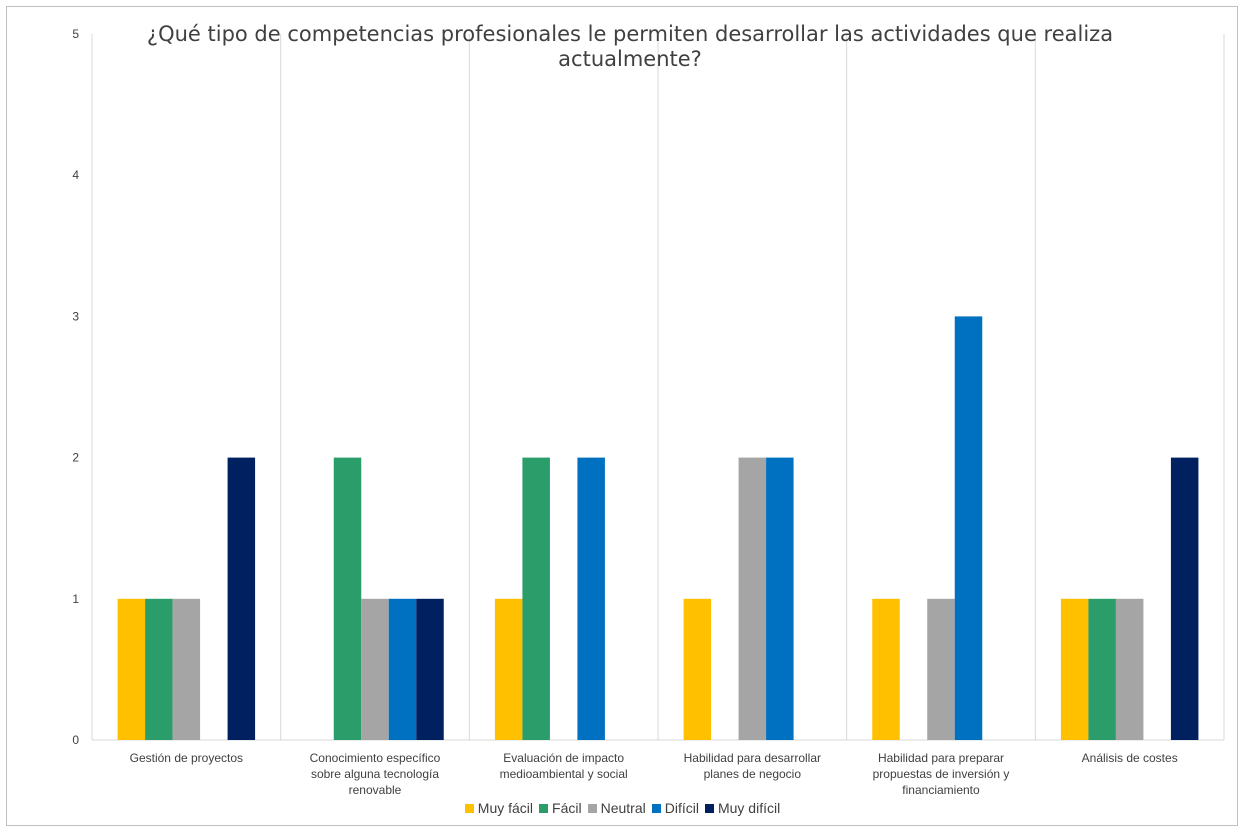 This screenshot has height=833, width=1245. Describe the element at coordinates (375, 790) in the screenshot. I see `category-label: renovable` at that location.